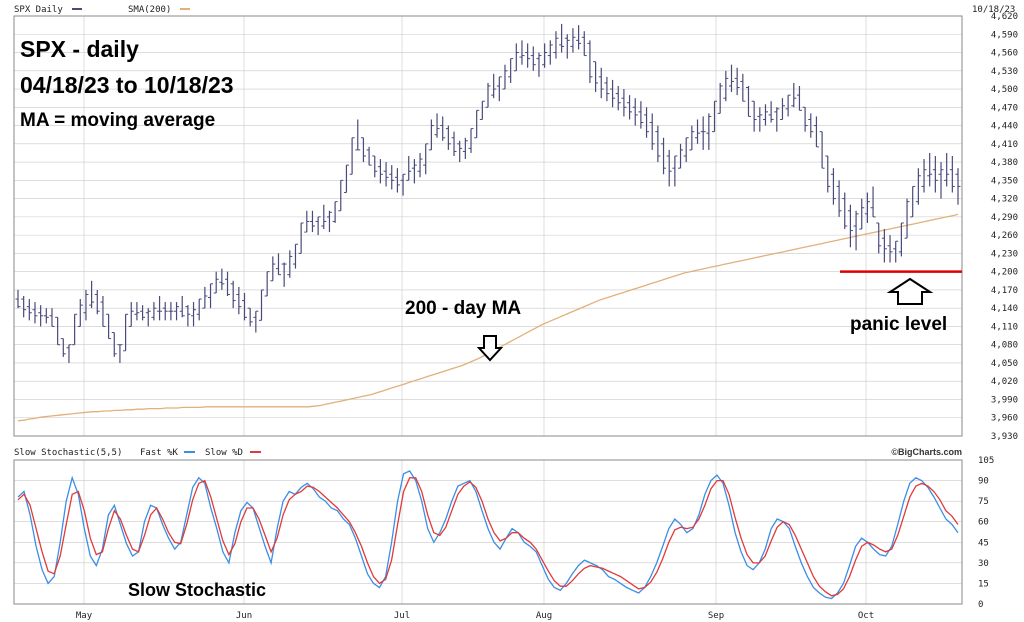 The image size is (1024, 622). What do you see at coordinates (118, 120) in the screenshot?
I see `title-line-3: MA = moving average` at bounding box center [118, 120].